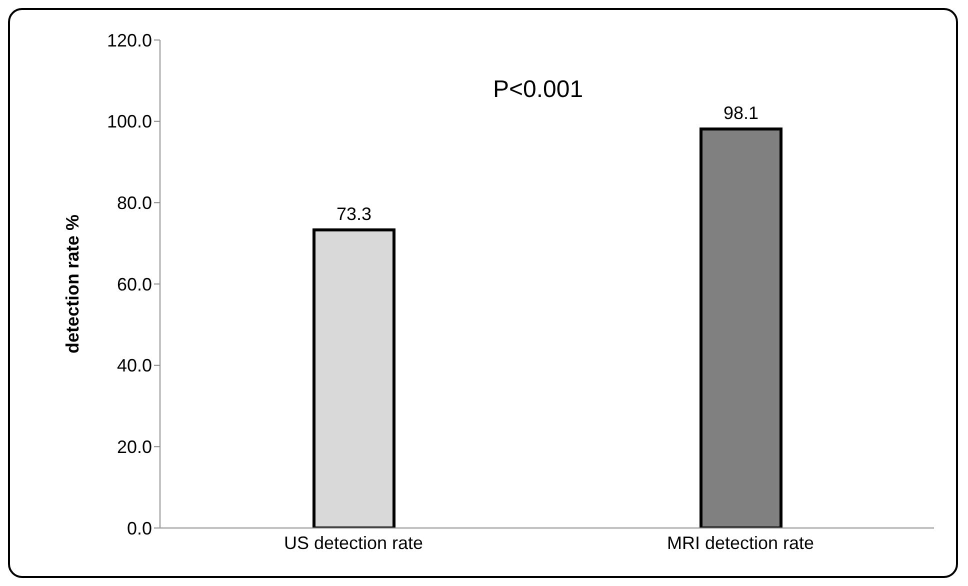 The width and height of the screenshot is (968, 586). I want to click on data-label: 98.1, so click(741, 113).